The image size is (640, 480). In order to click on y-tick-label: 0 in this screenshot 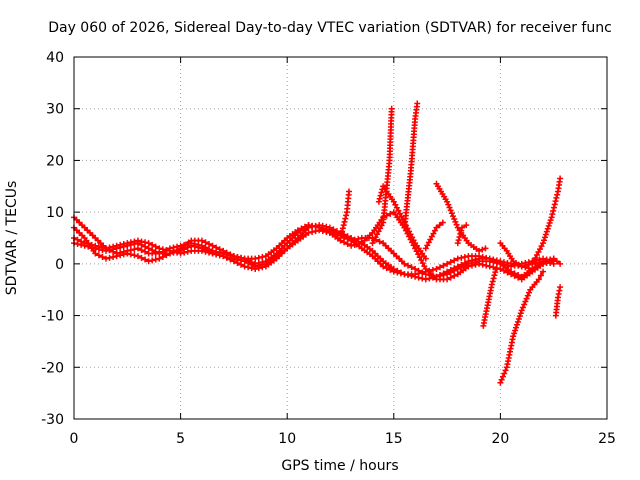, I will do `click(59, 265)`.